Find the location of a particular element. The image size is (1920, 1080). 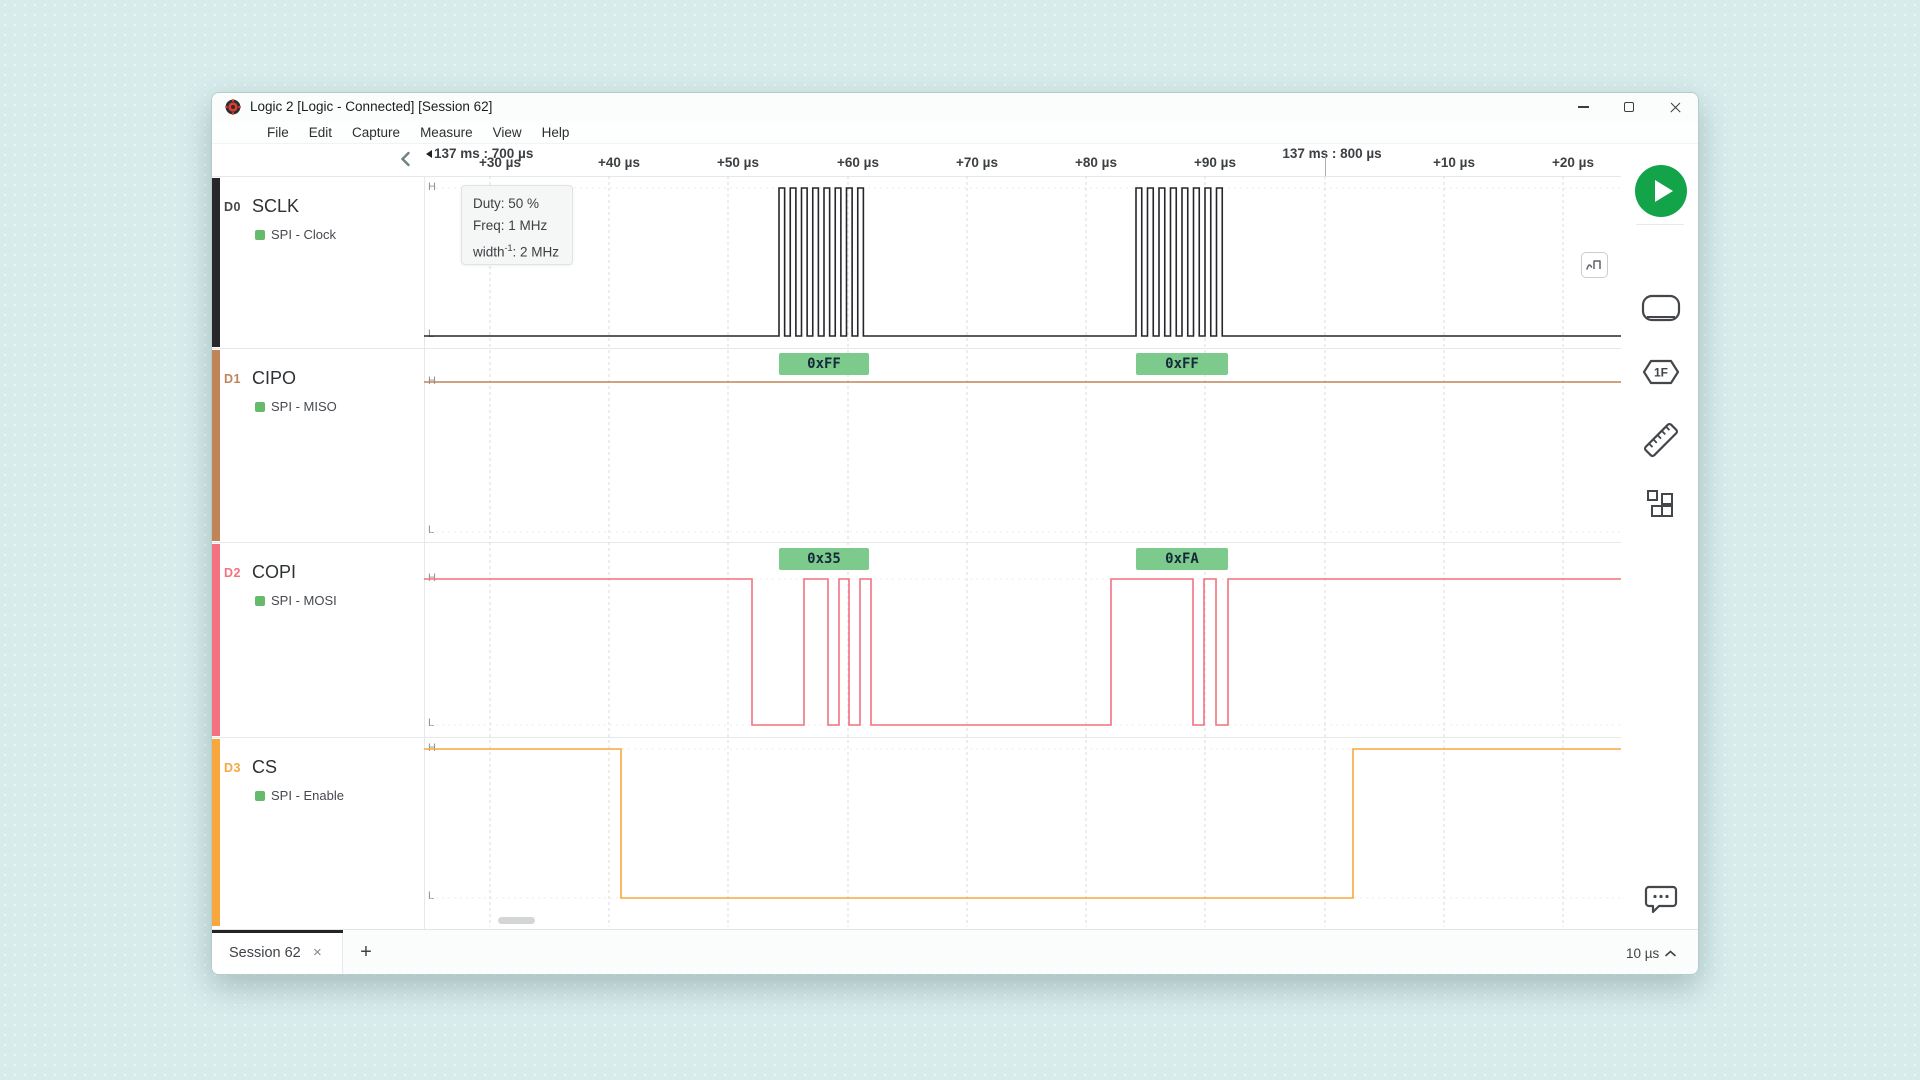

timeline-tick-label: +60 µs is located at coordinates (858, 162).